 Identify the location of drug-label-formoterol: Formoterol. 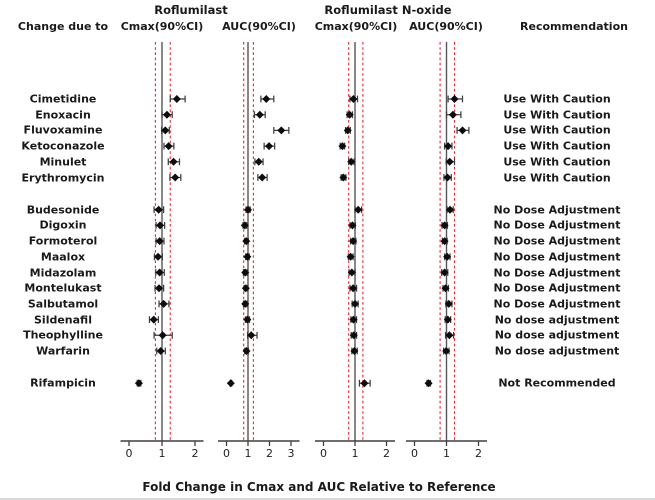
(63, 241).